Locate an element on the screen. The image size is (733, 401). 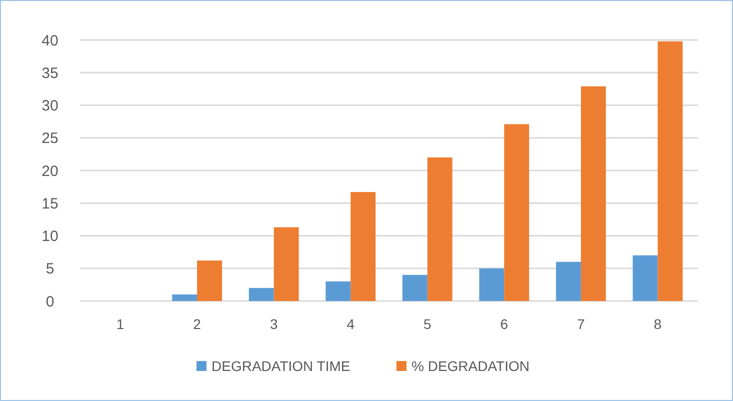
x-tick-label: 5 is located at coordinates (427, 324).